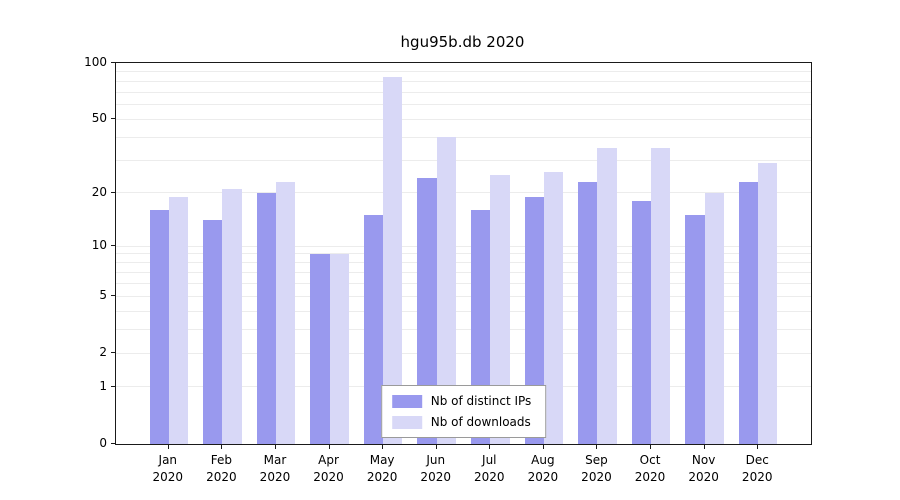 The height and width of the screenshot is (500, 900). Describe the element at coordinates (703, 469) in the screenshot. I see `x-axis-tick-label: Nov 2020` at that location.